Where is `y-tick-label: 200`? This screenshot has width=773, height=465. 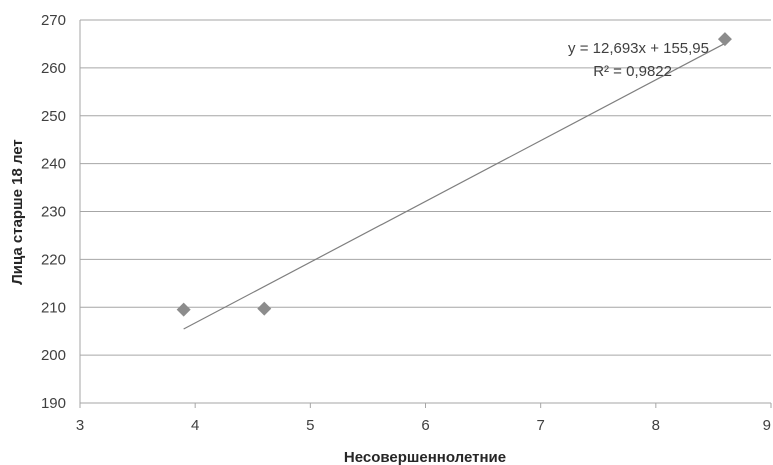 y-tick-label: 200 is located at coordinates (53, 355).